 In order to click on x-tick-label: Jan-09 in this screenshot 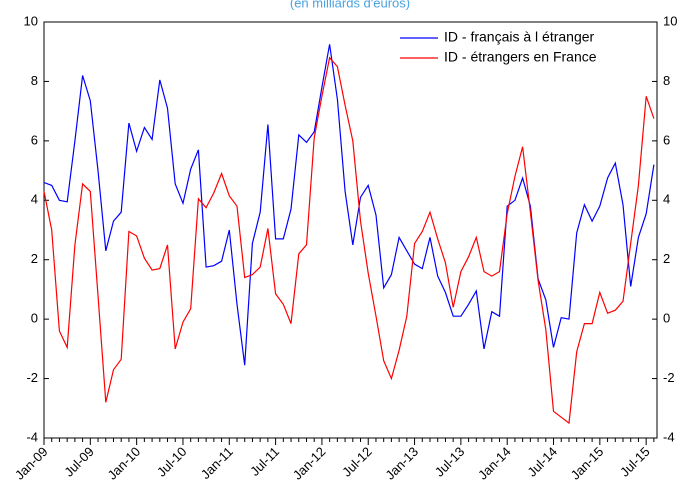, I will do `click(31, 463)`.